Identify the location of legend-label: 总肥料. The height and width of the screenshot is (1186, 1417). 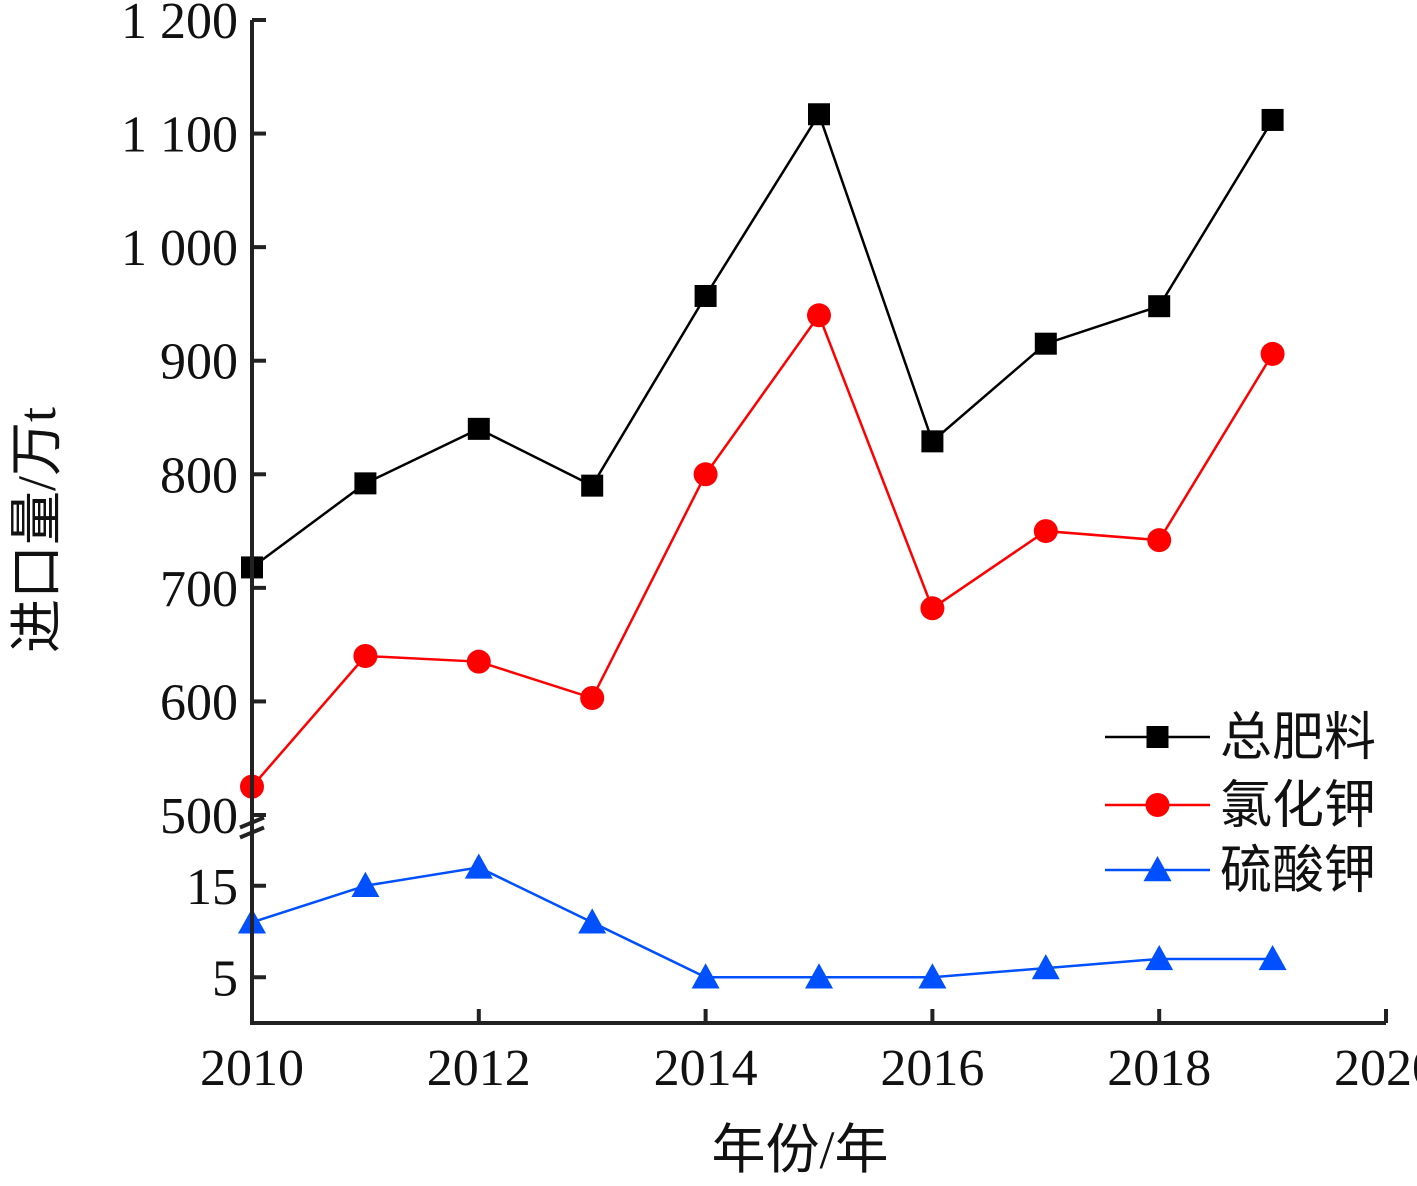
(1298, 738).